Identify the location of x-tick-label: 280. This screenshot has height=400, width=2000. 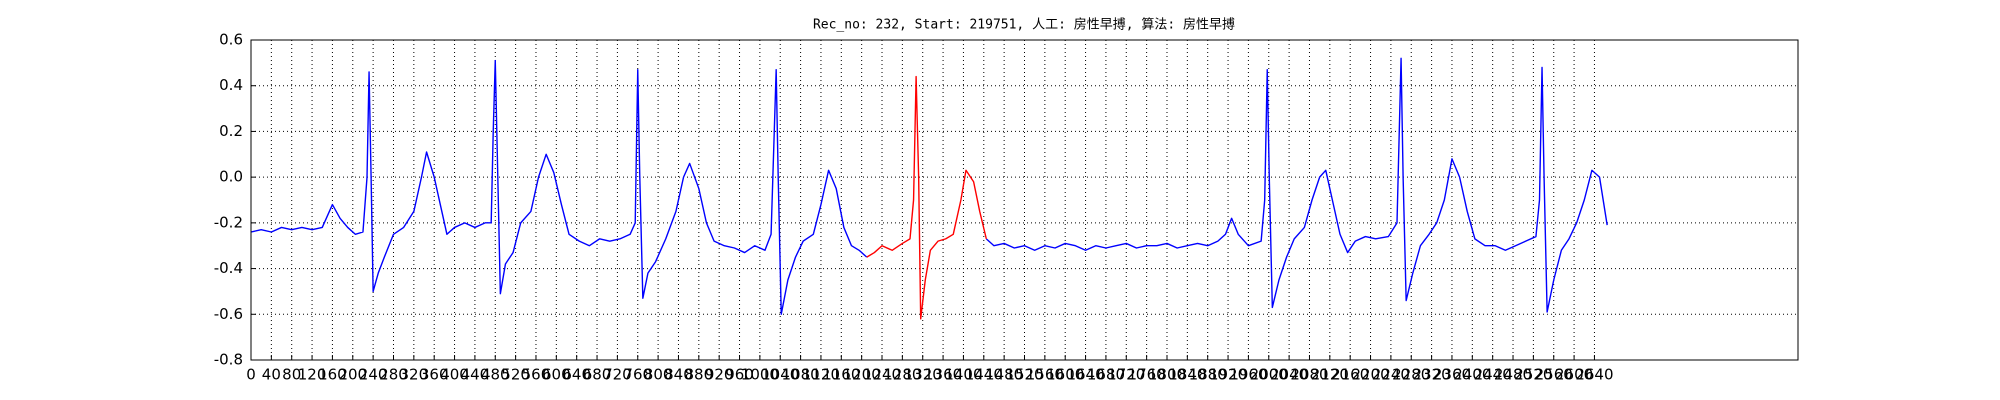
(393, 375).